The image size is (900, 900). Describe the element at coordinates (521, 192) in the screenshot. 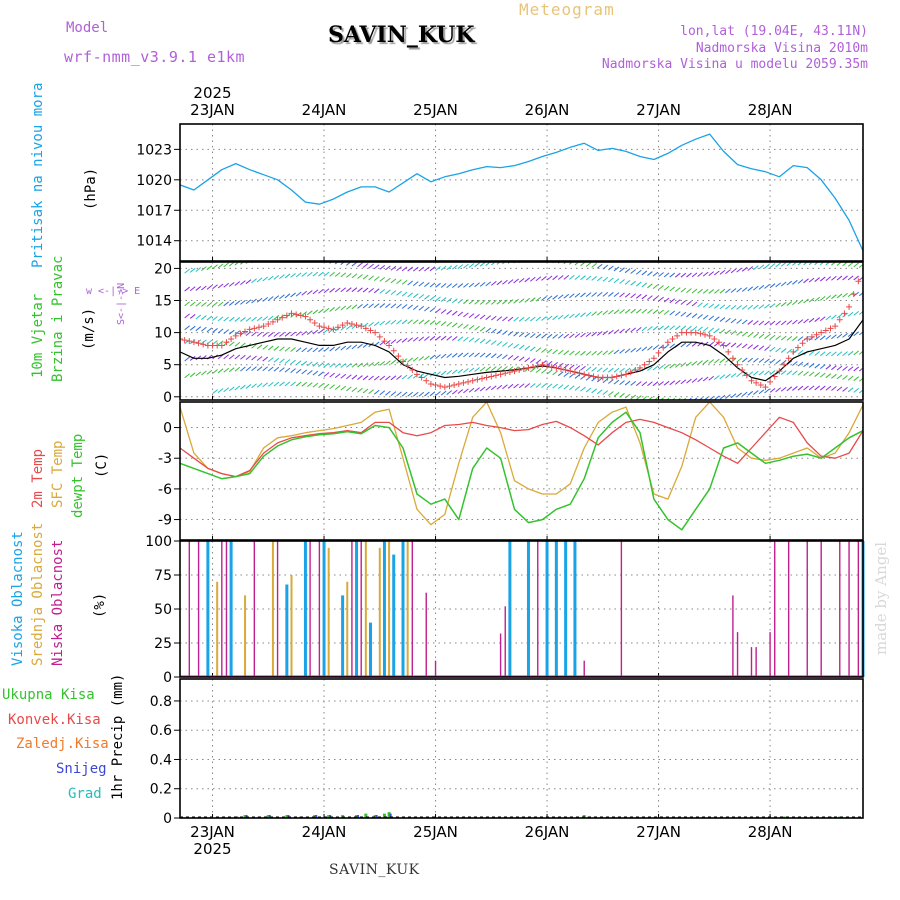

I see `pressure-line` at that location.